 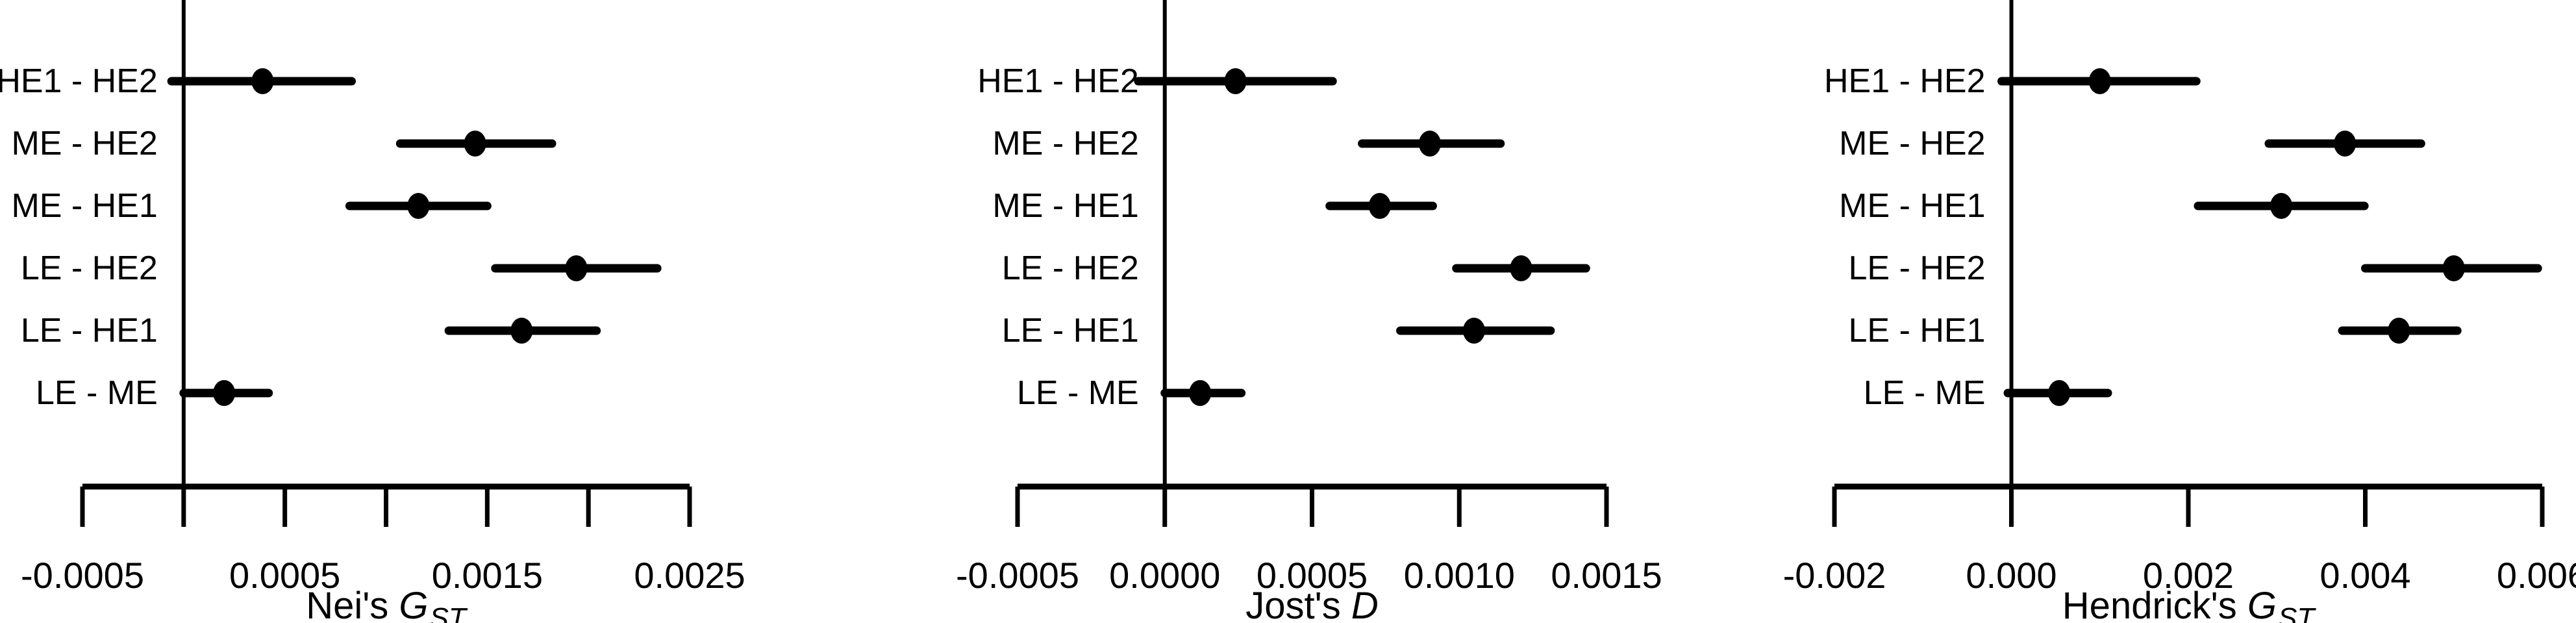 I want to click on x-tick-label: 0.0025, so click(x=689, y=575).